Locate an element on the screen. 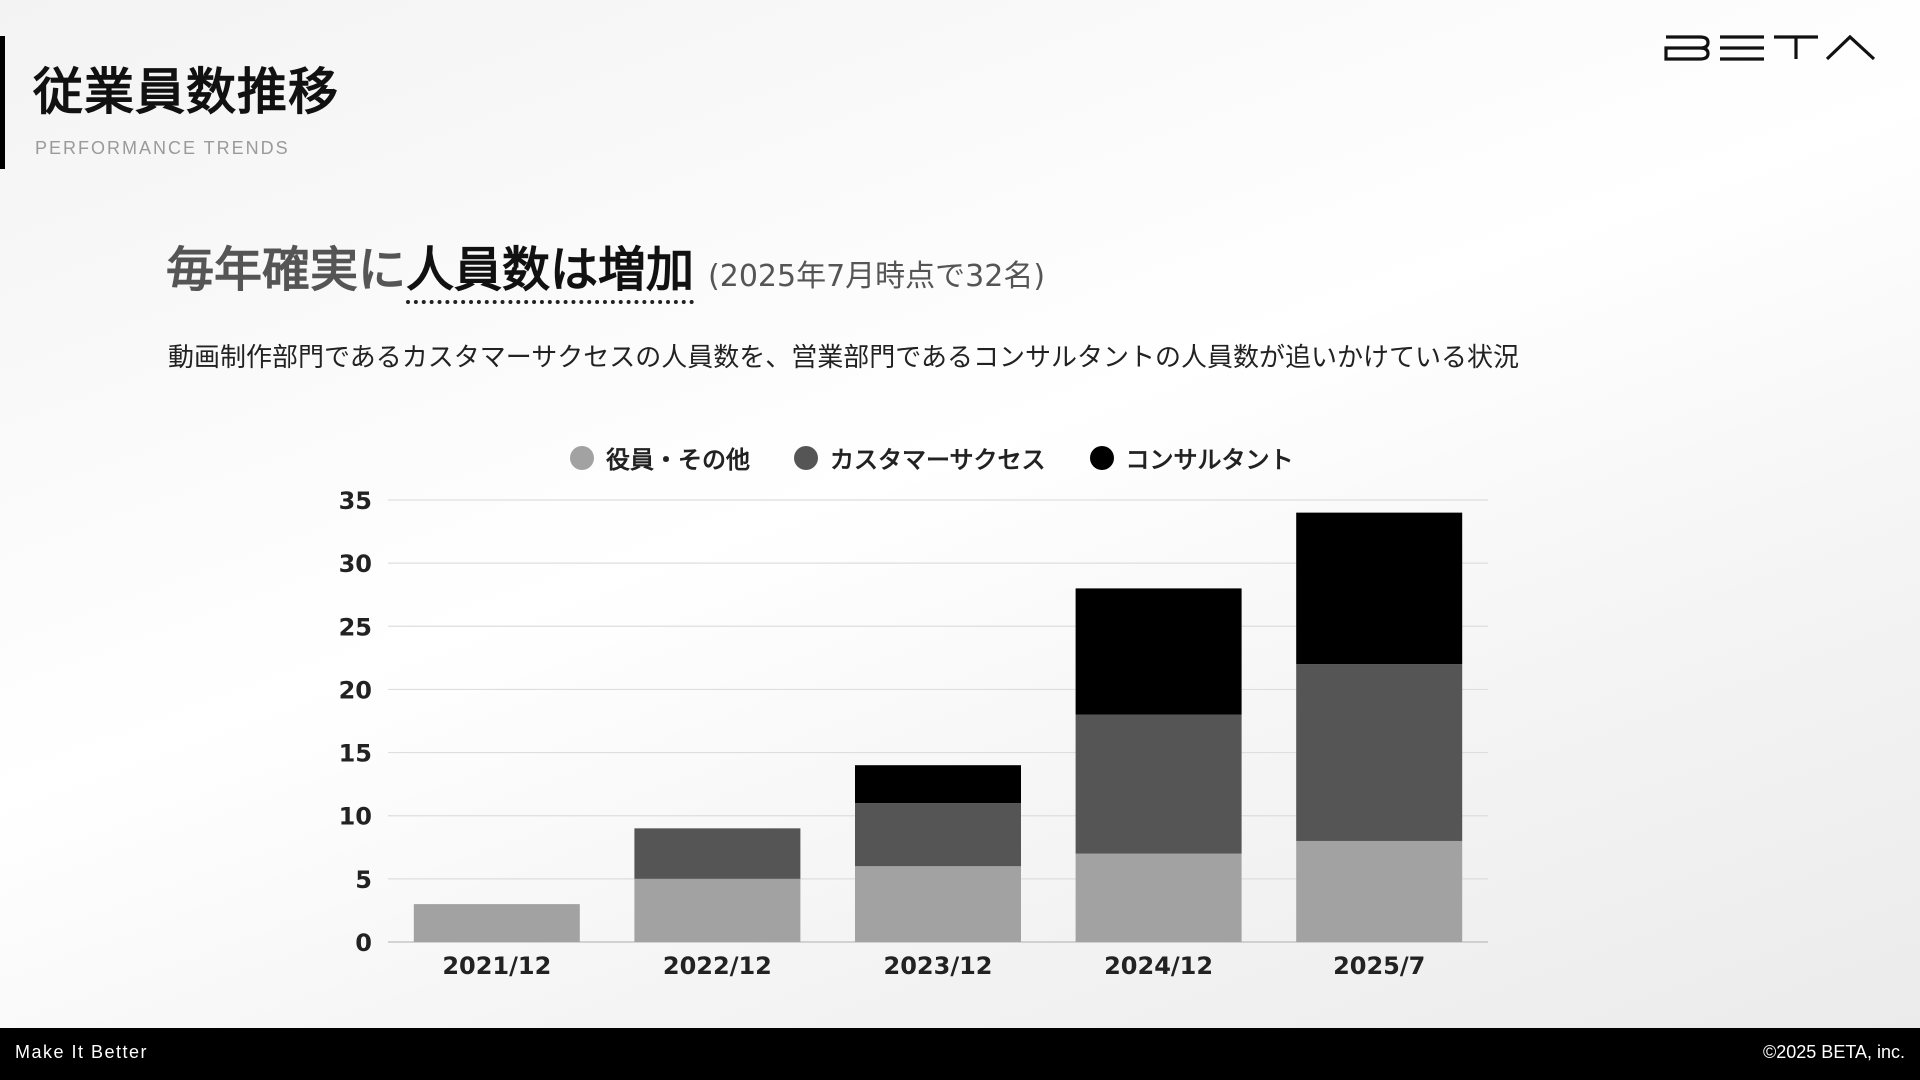 This screenshot has height=1080, width=1920. beta-logo is located at coordinates (1771, 50).